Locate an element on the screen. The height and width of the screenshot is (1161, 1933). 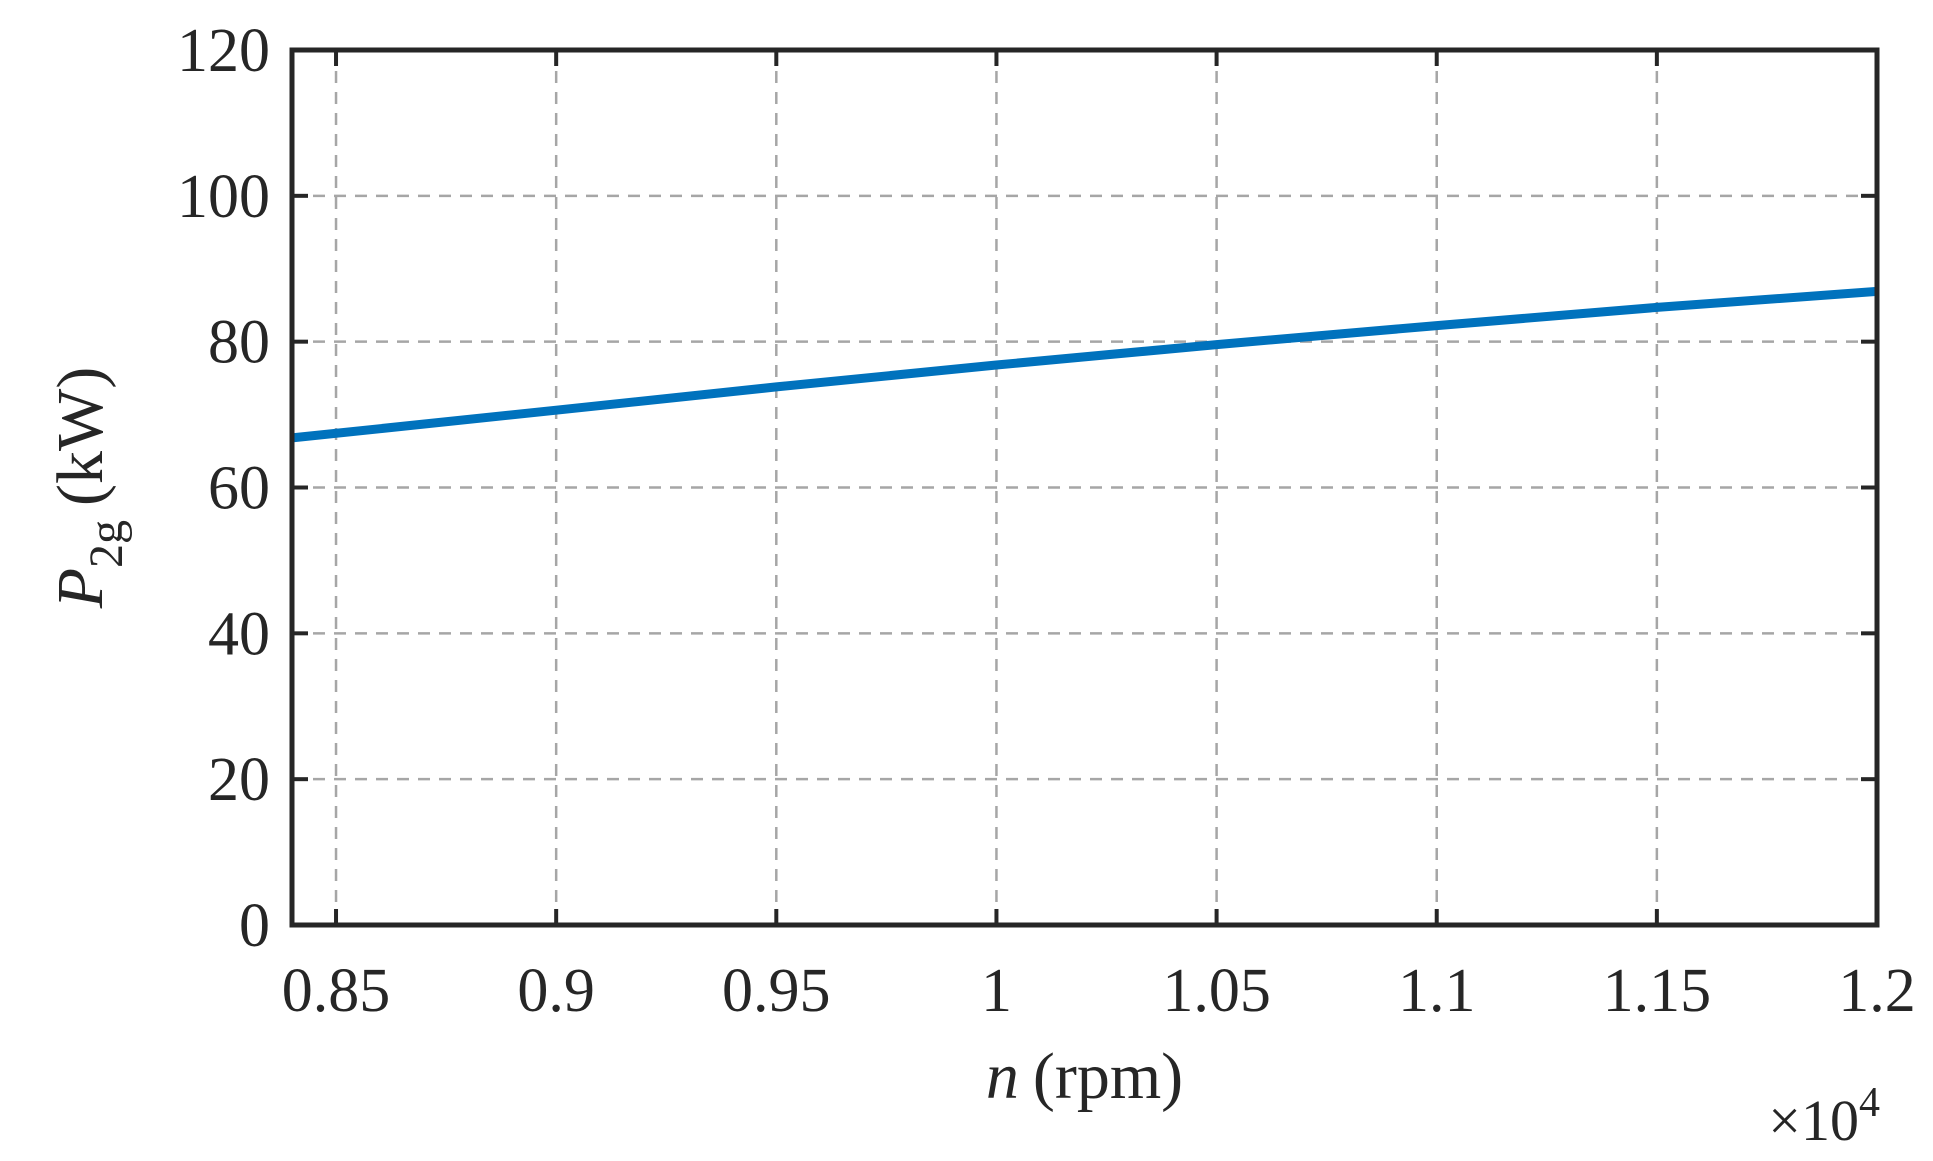
y-tick-labels: 0 20 40 60 80 100 120 is located at coordinates (223, 488).